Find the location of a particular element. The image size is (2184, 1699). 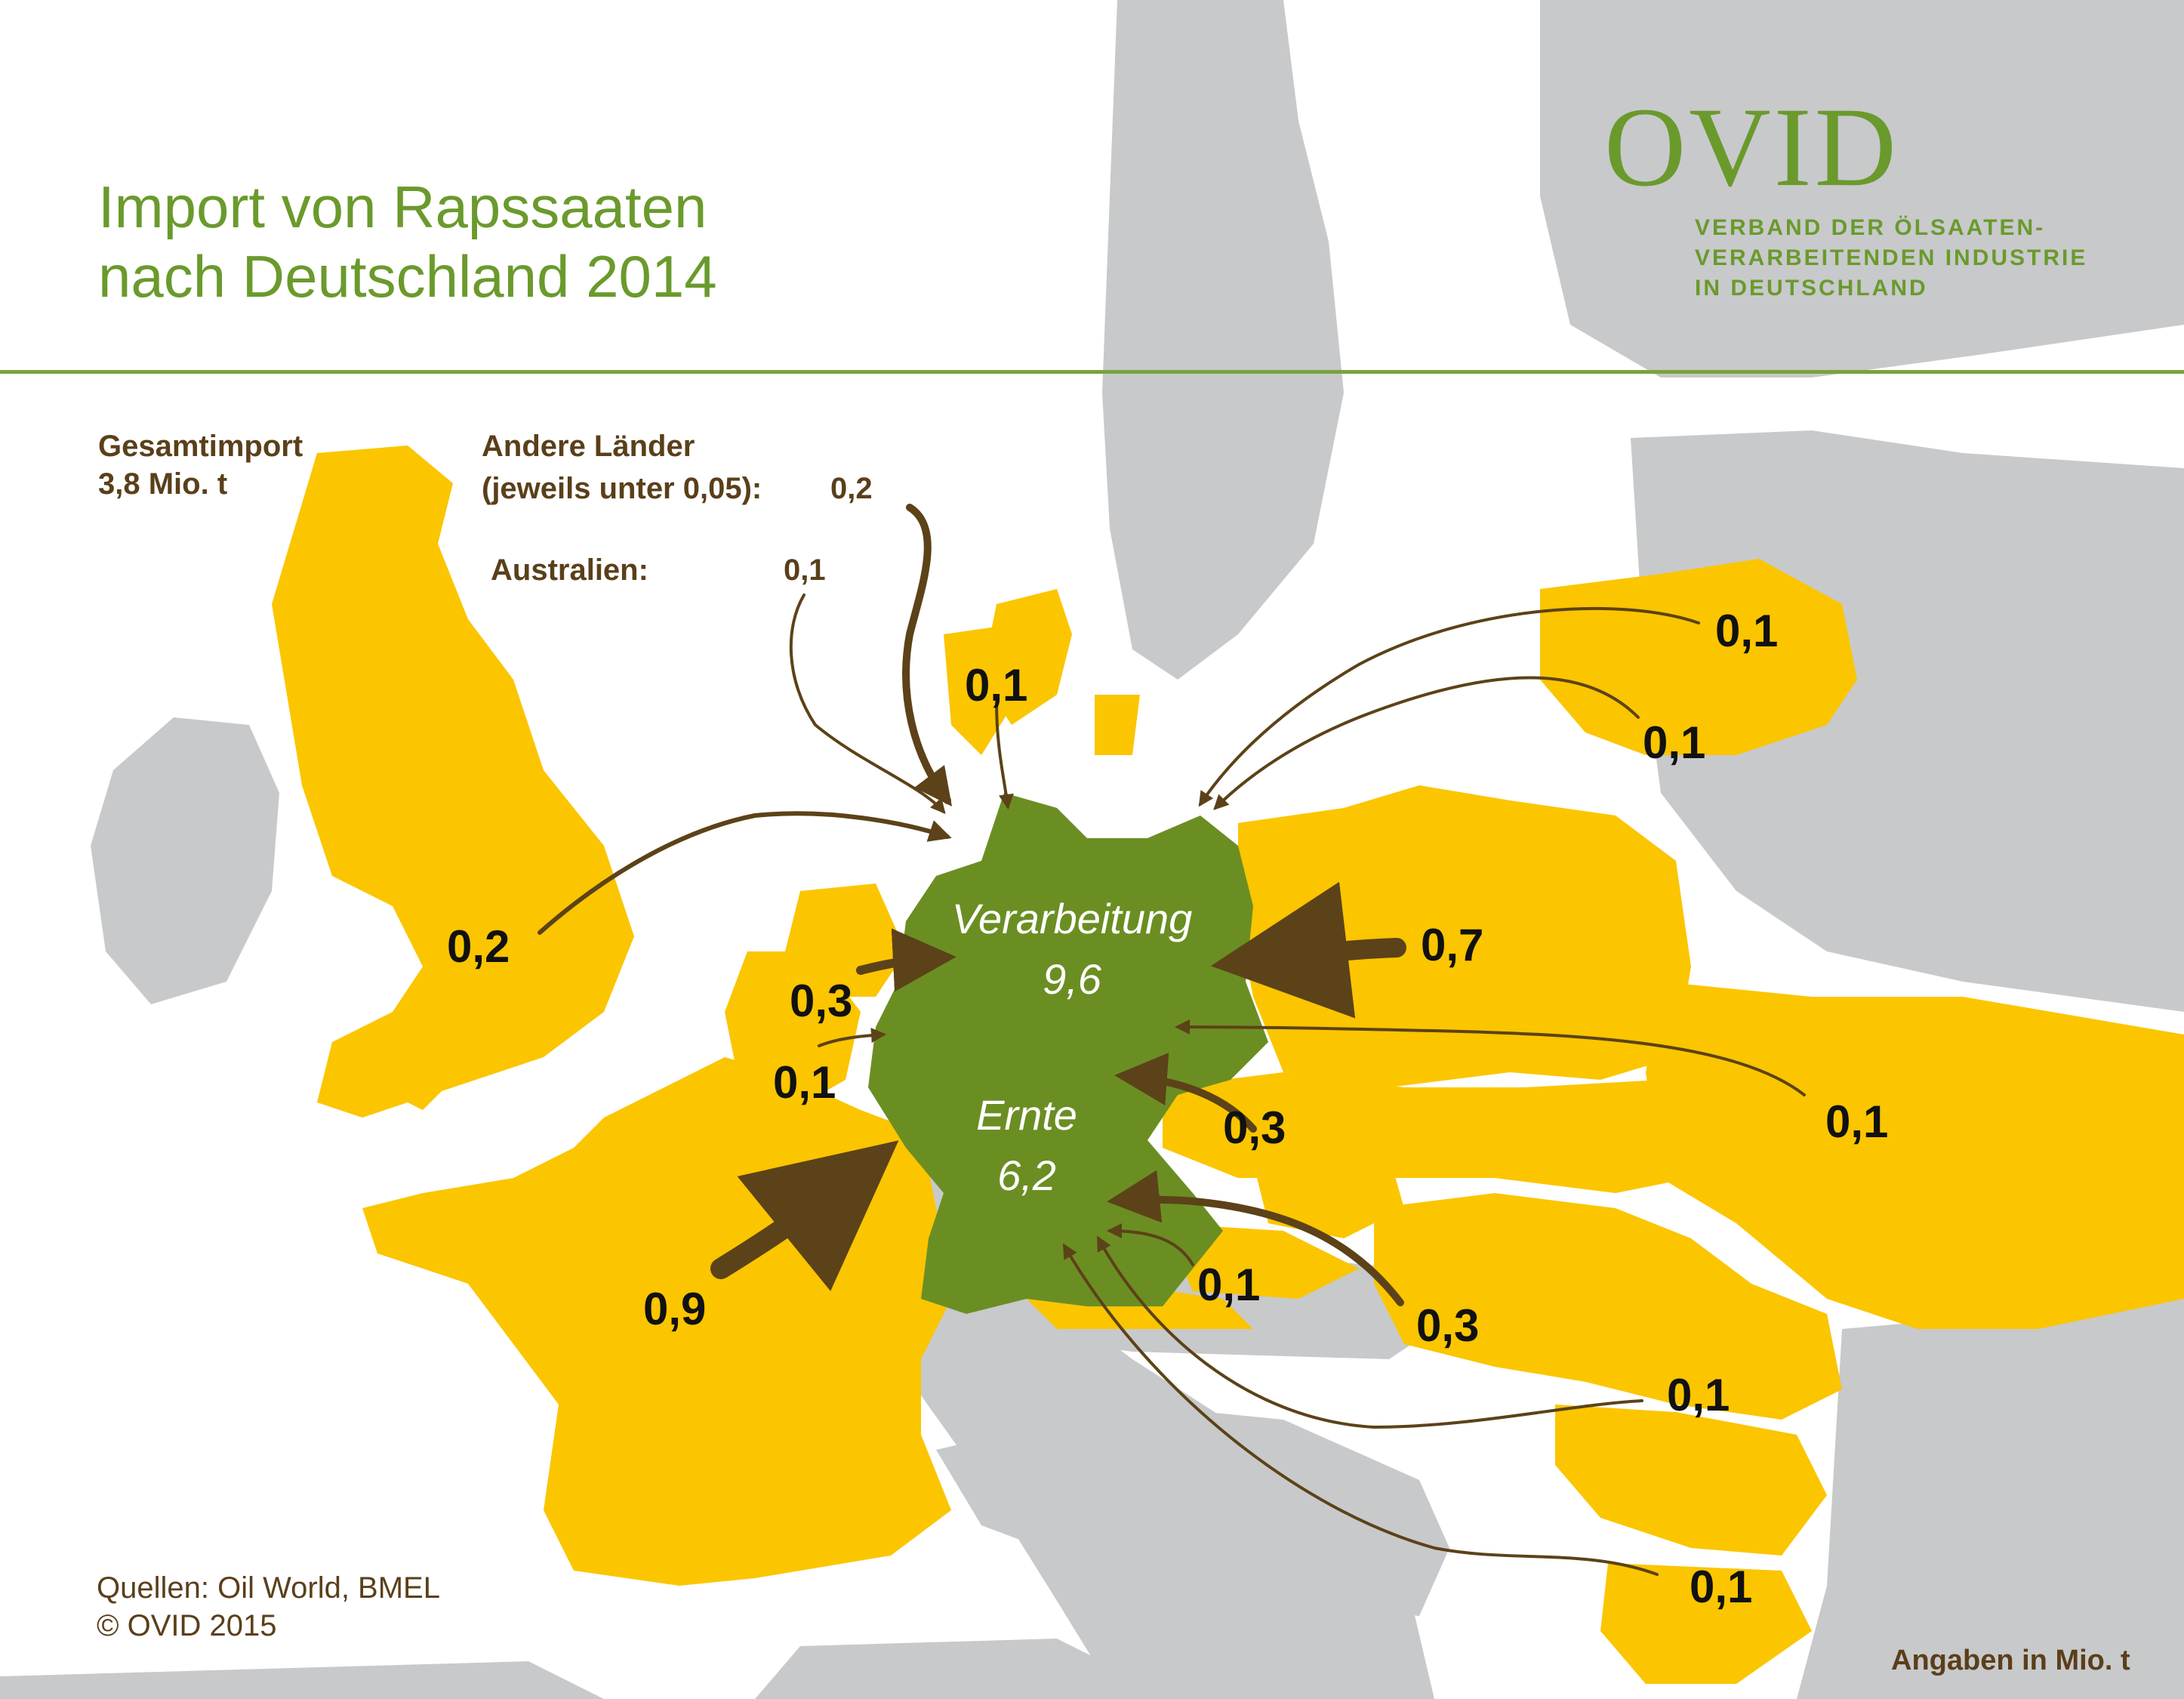

arrow-uk is located at coordinates (745, 873).